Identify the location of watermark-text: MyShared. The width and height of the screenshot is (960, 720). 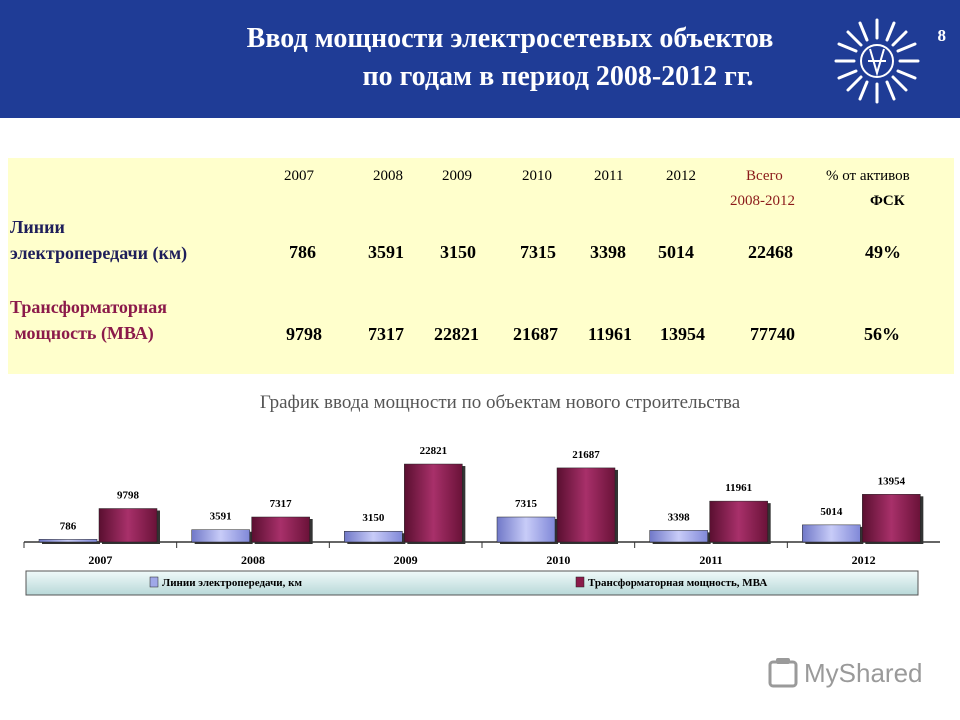
(863, 673).